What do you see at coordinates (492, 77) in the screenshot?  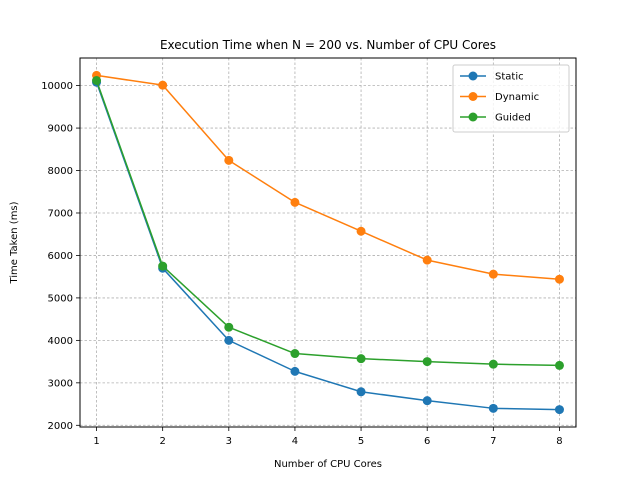 I see `legend-item: Static` at bounding box center [492, 77].